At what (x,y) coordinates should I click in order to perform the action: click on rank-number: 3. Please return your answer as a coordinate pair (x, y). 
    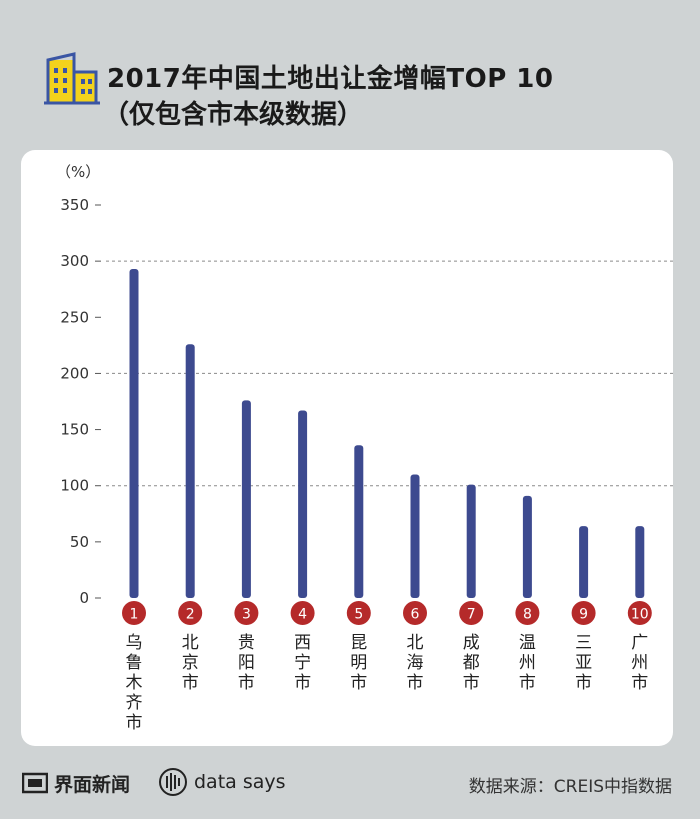
    Looking at the image, I should click on (246, 615).